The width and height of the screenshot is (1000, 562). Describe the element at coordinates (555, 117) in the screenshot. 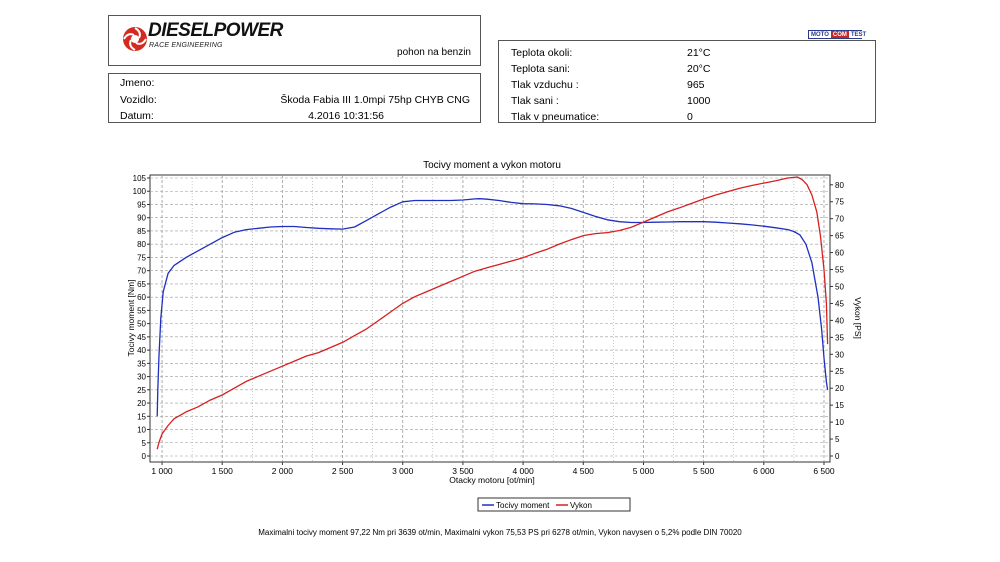

I see `tyre-pressure-label: Tlak v pneumatice:` at that location.